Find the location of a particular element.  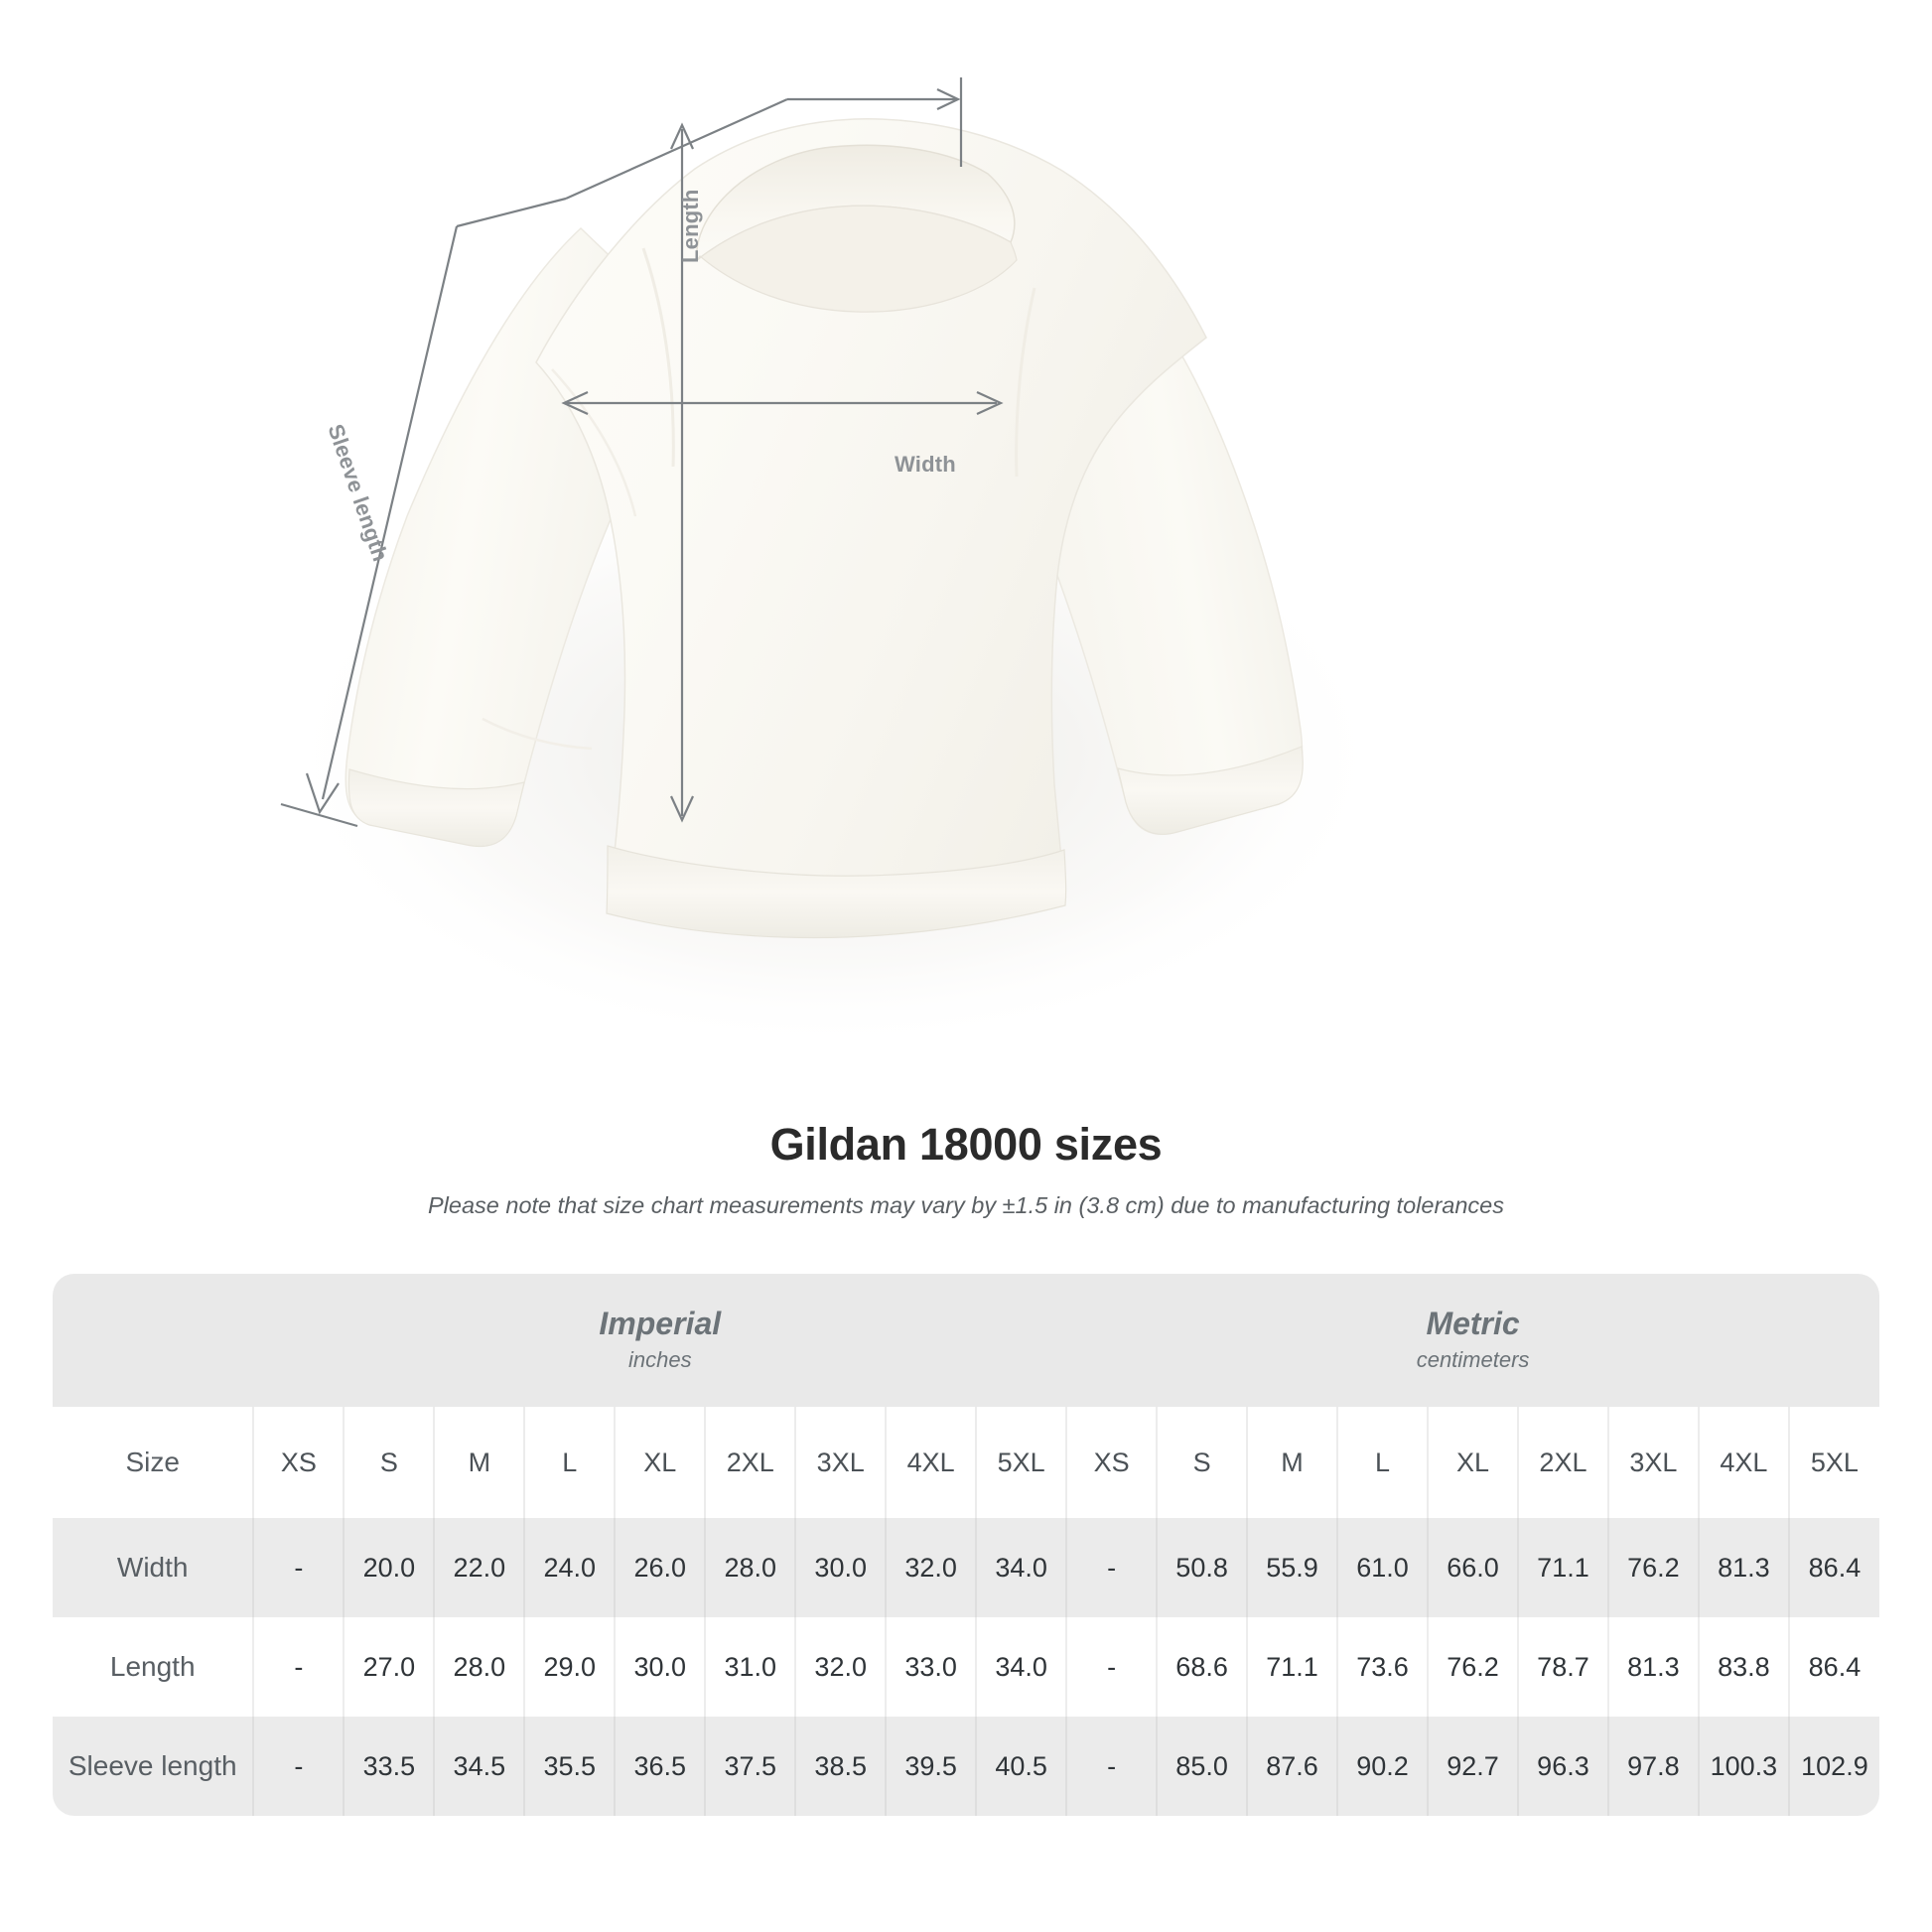

width-measurement-label: Width is located at coordinates (926, 464).